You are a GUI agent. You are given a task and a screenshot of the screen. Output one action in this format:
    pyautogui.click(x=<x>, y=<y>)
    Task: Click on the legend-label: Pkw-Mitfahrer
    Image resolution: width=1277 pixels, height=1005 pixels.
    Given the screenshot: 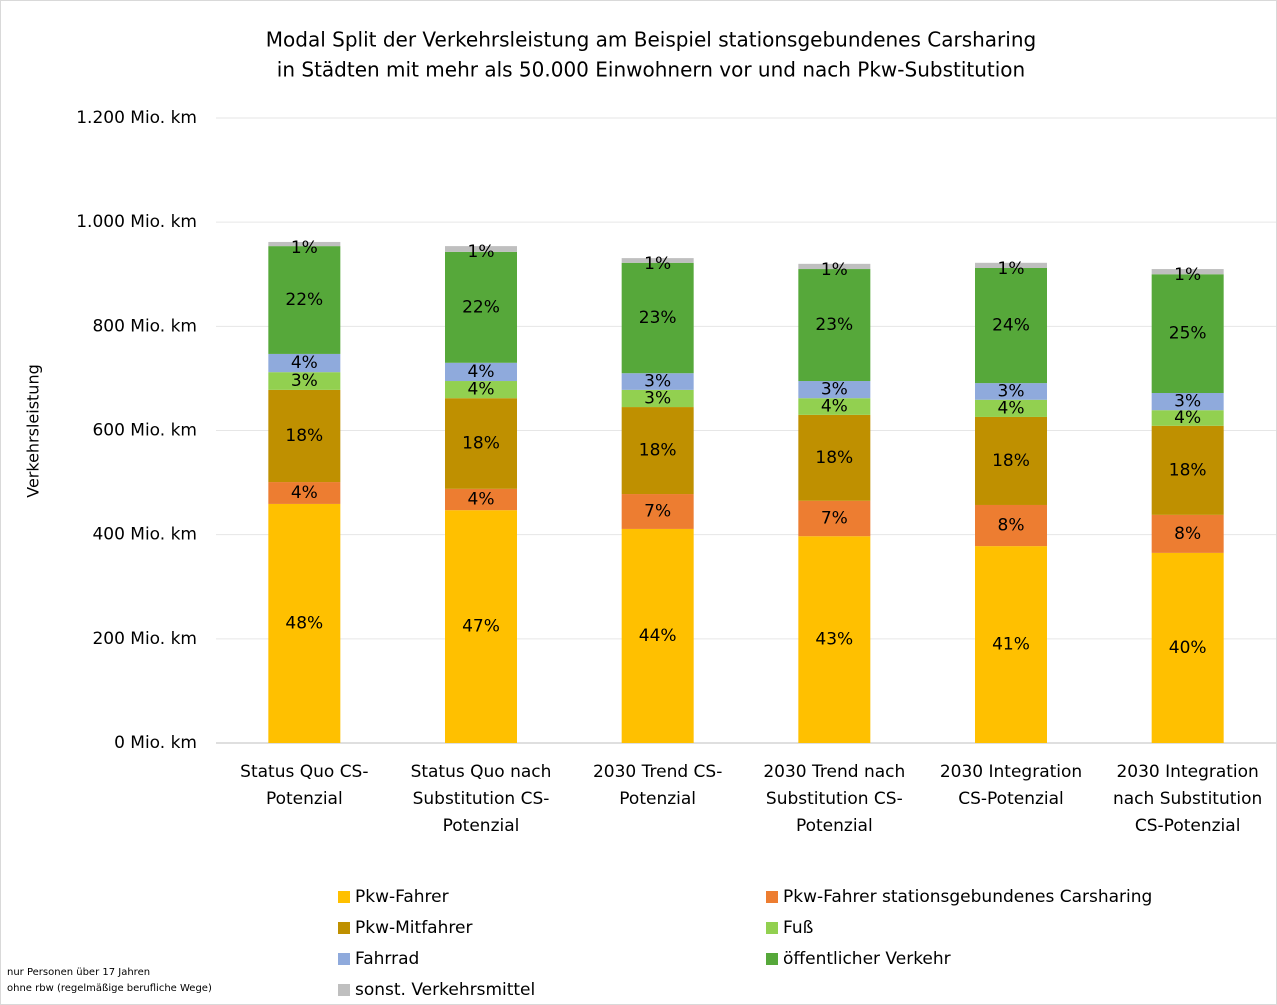 What is the action you would take?
    pyautogui.click(x=413, y=928)
    